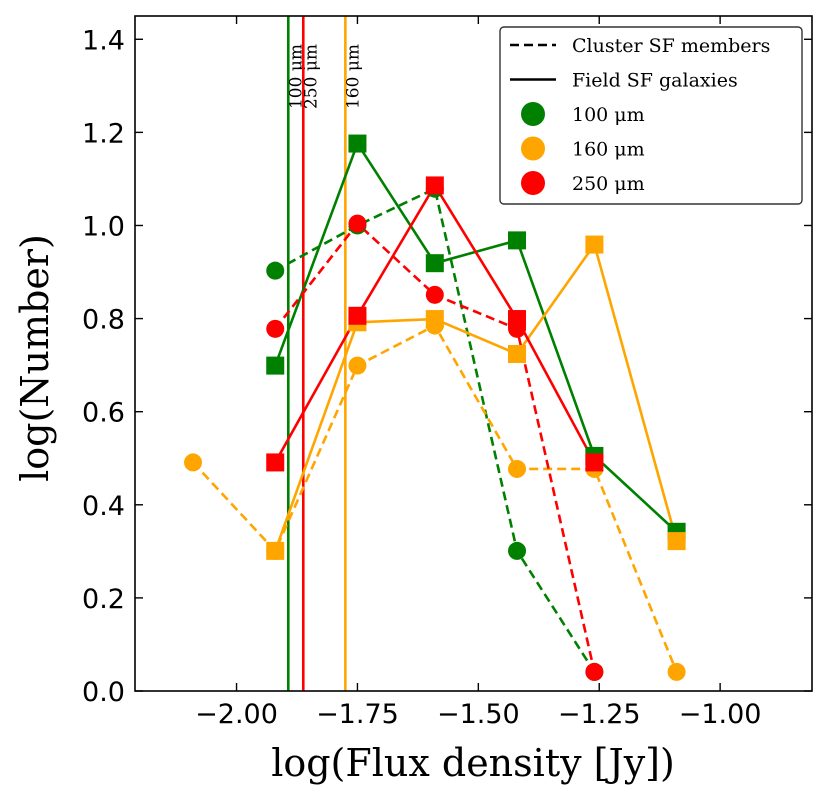 The height and width of the screenshot is (803, 830). Describe the element at coordinates (103, 40) in the screenshot. I see `y-tick-label: 1.4` at that location.